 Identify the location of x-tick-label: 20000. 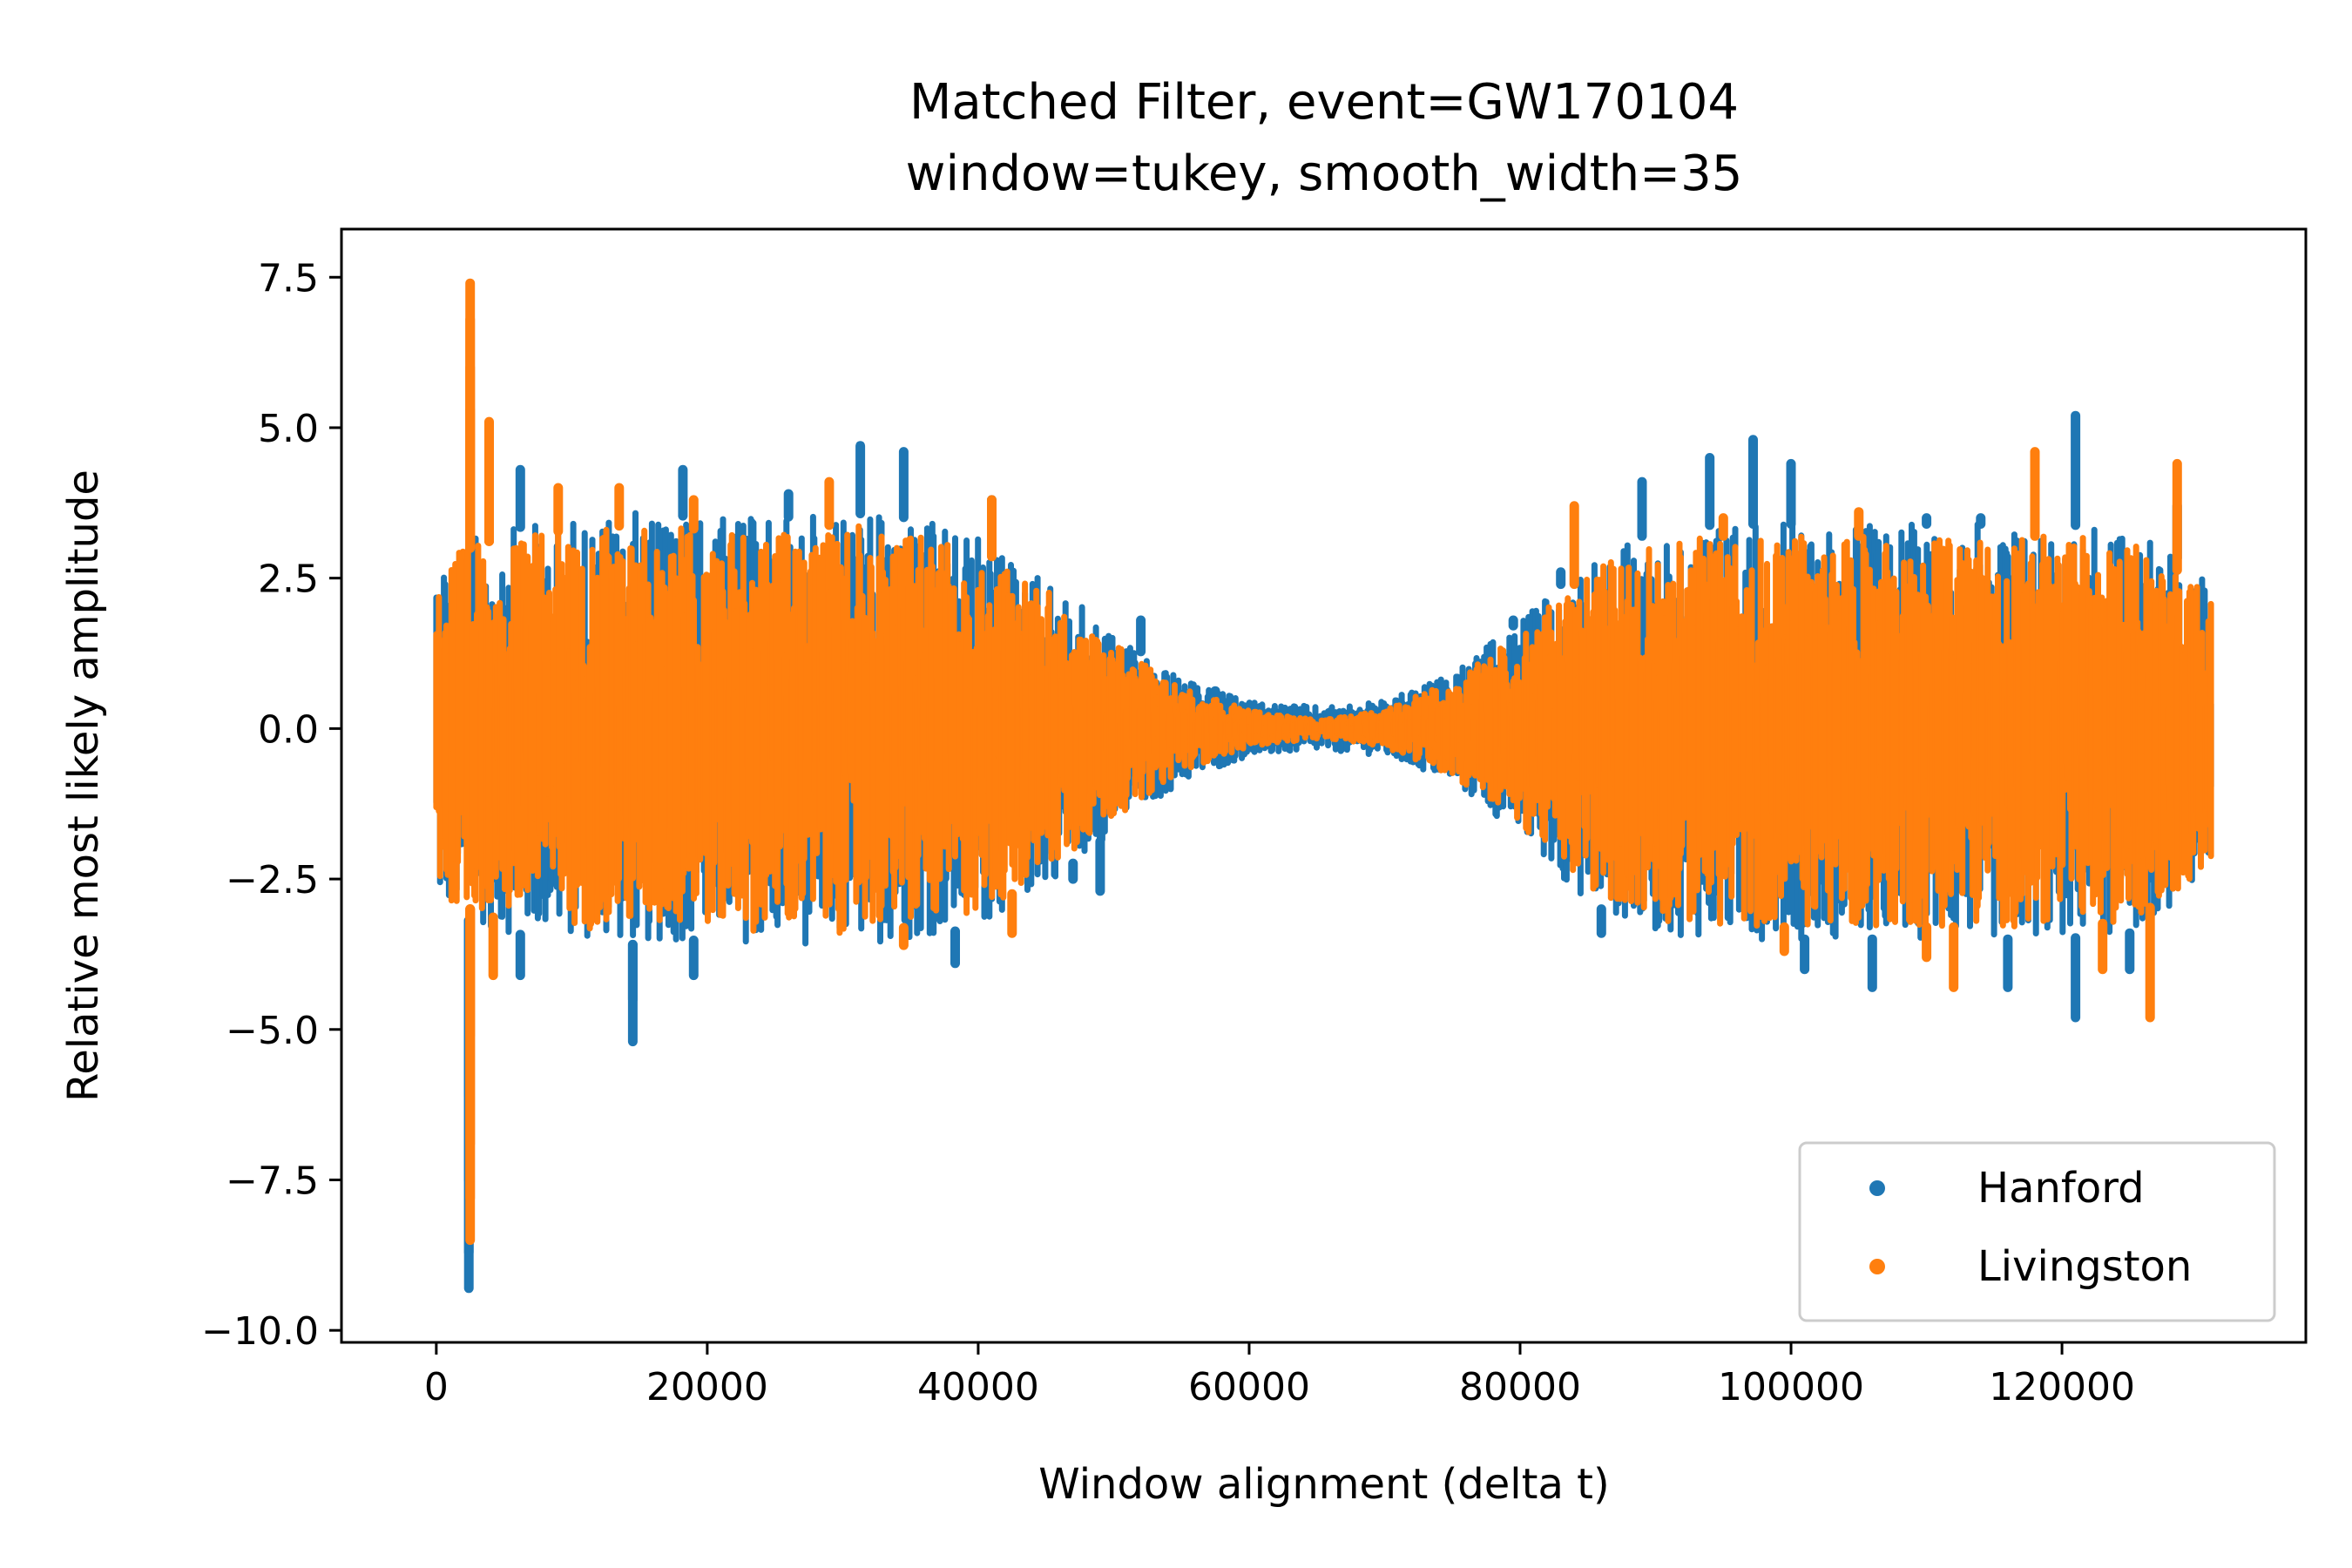
(707, 1387).